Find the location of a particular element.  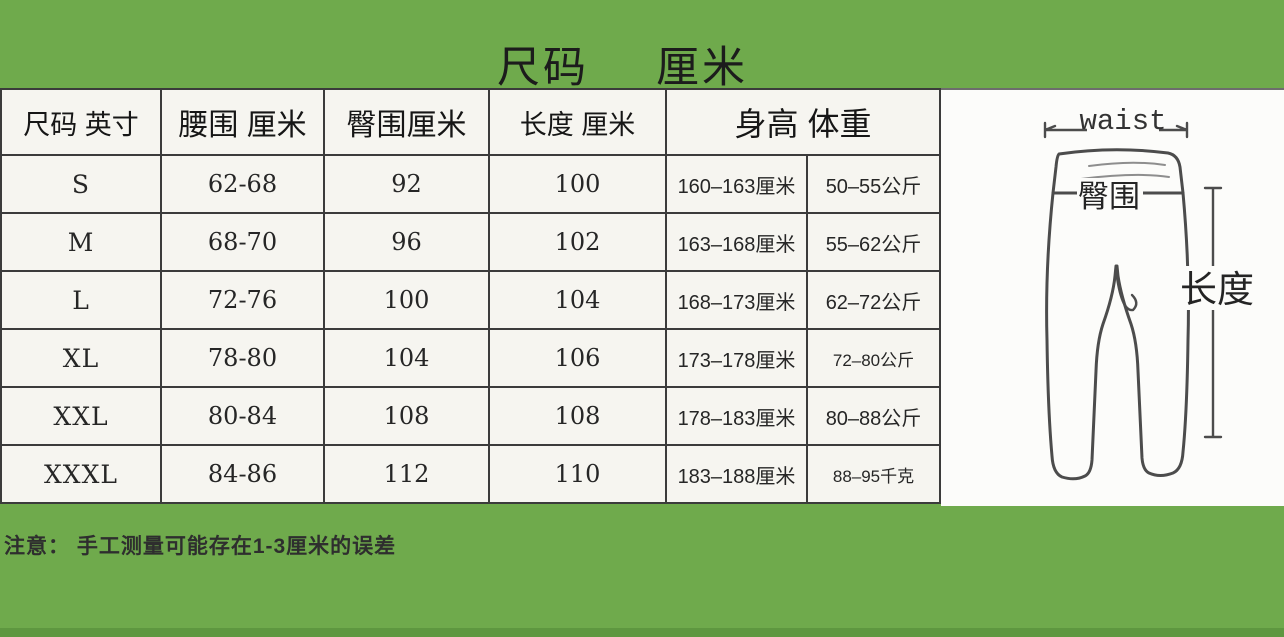

size-cell: XXXL is located at coordinates (81, 474).